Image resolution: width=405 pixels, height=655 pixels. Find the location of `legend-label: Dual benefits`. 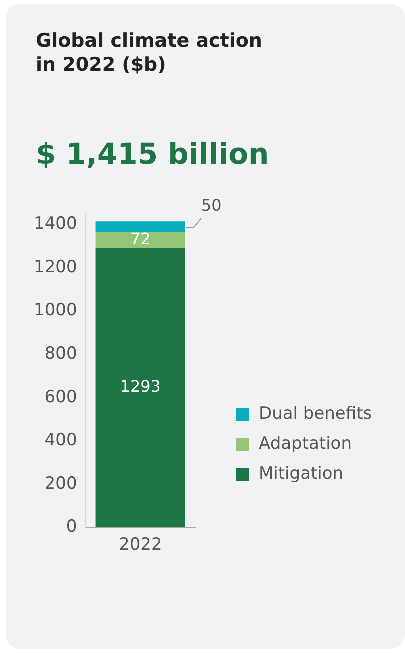

legend-label: Dual benefits is located at coordinates (315, 414).